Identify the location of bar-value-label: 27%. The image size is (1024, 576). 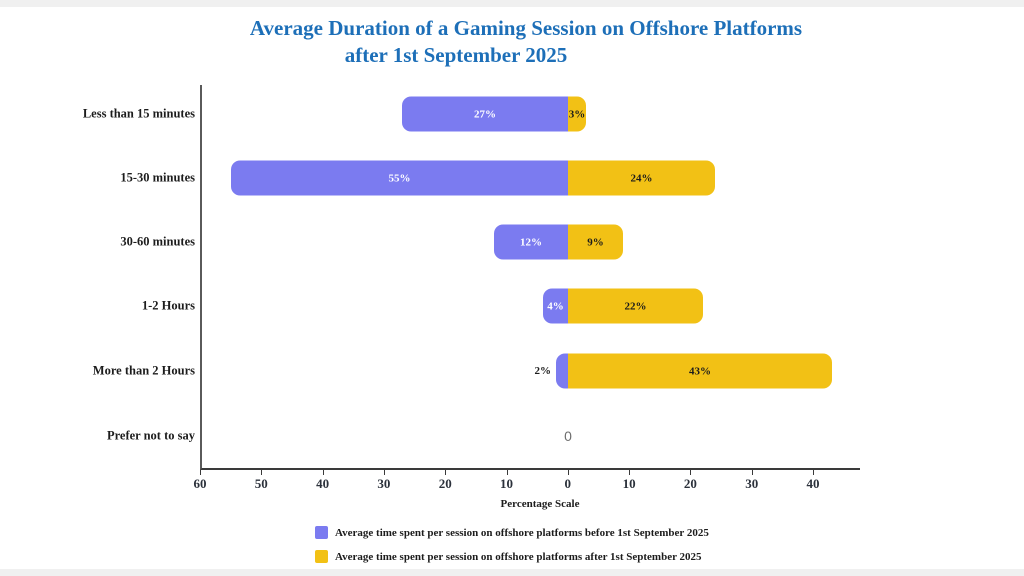
(485, 114).